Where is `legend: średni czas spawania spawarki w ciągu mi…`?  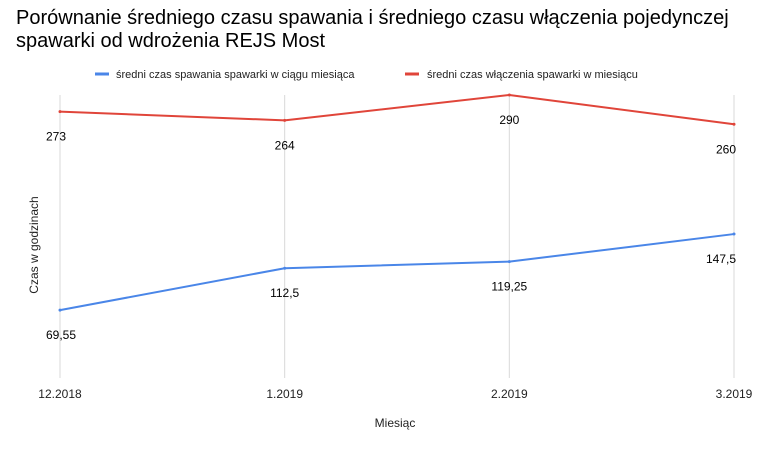 legend: średni czas spawania spawarki w ciągu mi… is located at coordinates (366, 75).